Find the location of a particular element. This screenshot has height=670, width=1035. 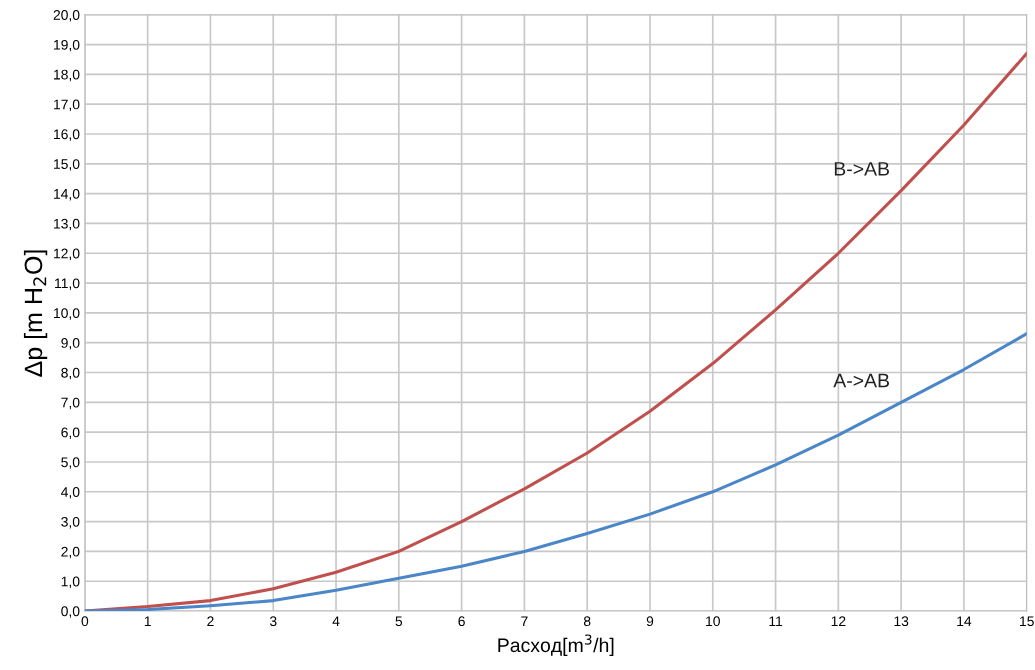

x-tick-label: 13 is located at coordinates (901, 621).